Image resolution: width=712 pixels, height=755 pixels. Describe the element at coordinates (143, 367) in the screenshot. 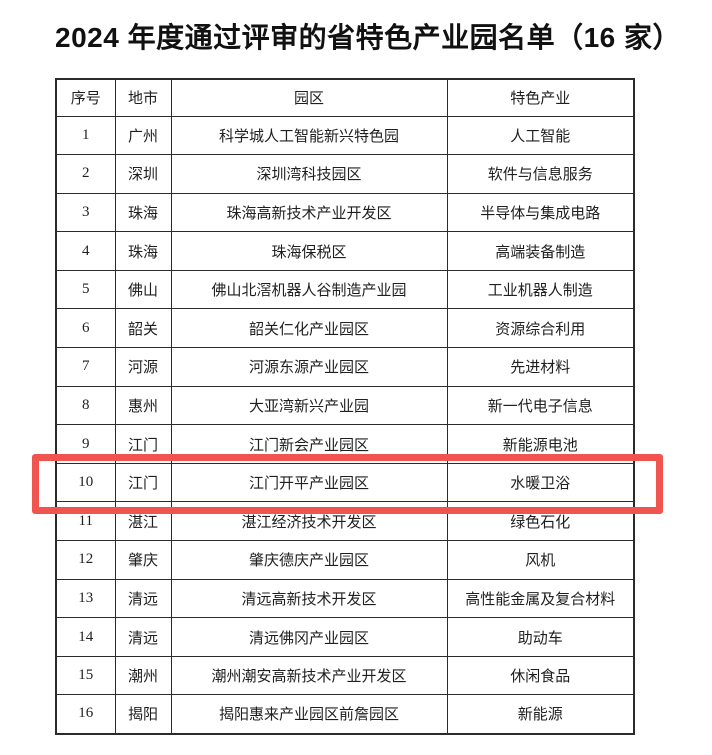

I see `cell-city: 河源` at that location.